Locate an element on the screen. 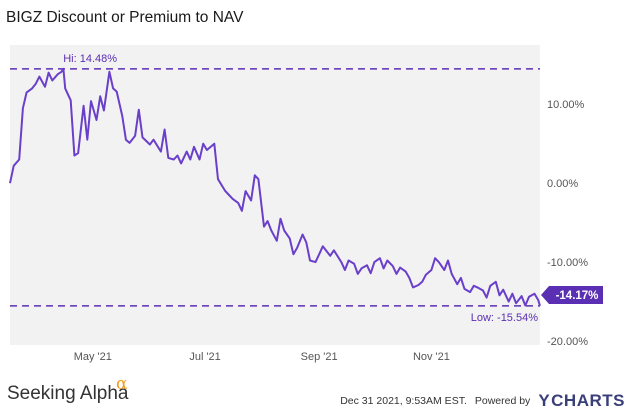  ycharts-logo: Y CHARTS is located at coordinates (581, 401).